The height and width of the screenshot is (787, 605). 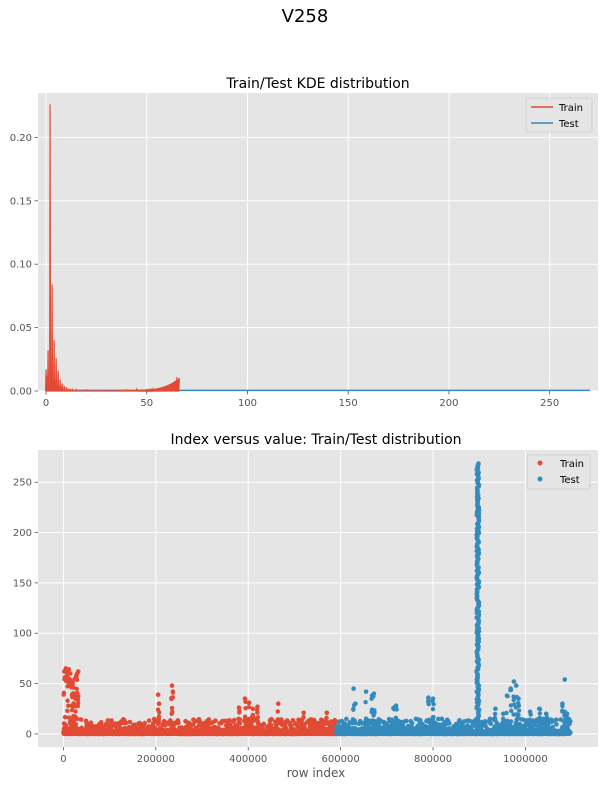 What do you see at coordinates (247, 403) in the screenshot?
I see `kde-xtick-label: 100` at bounding box center [247, 403].